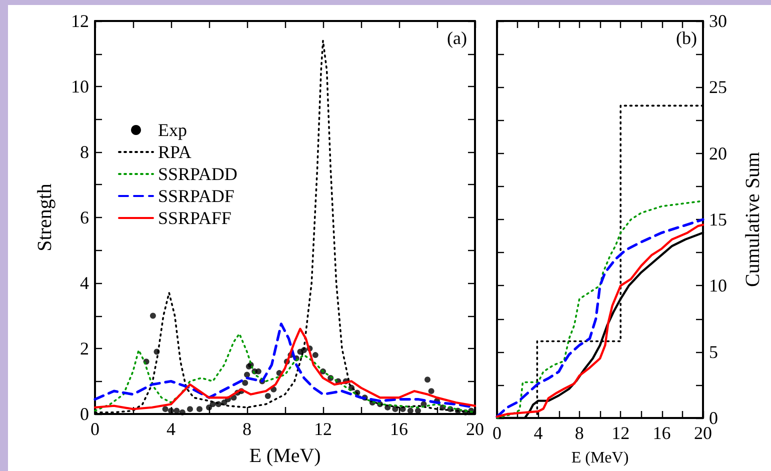 The image size is (771, 471). I want to click on y-tick-label: 12, so click(80, 21).